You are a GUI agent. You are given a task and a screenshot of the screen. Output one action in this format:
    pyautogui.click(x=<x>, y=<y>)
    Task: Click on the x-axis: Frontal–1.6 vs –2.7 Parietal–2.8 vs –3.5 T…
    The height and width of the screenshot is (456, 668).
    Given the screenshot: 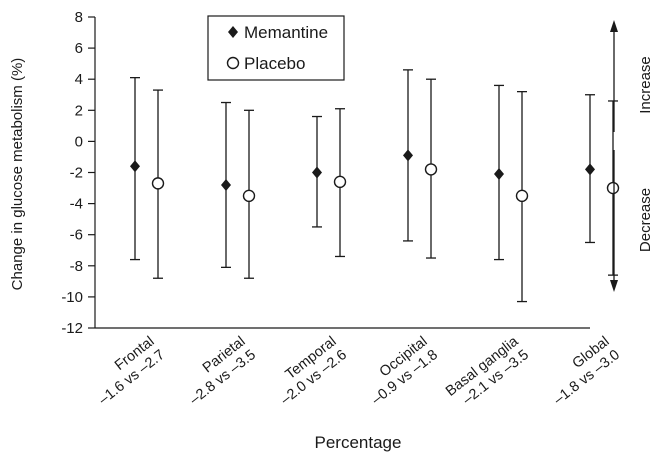 What is the action you would take?
    pyautogui.click(x=359, y=368)
    